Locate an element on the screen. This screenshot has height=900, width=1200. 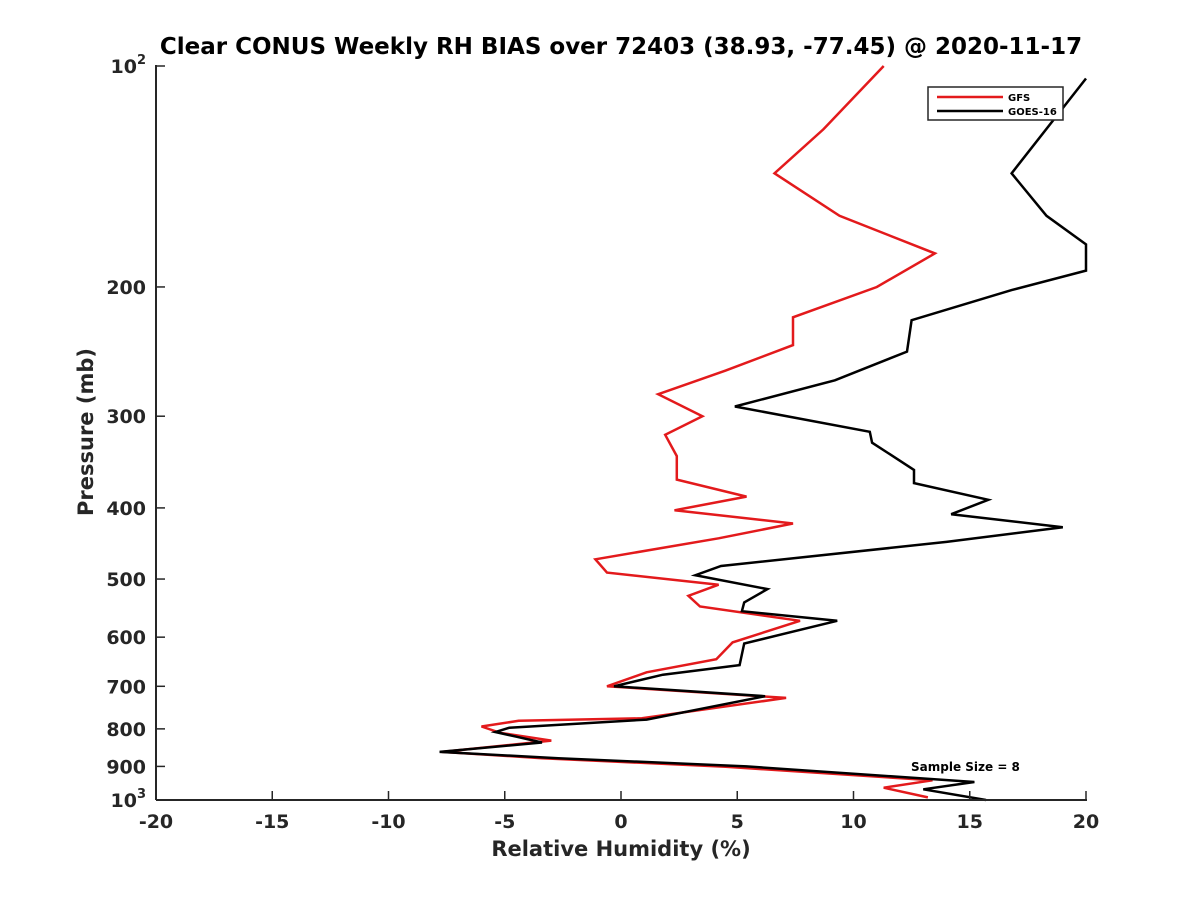
y-tick-label: 10² is located at coordinates (129, 65).